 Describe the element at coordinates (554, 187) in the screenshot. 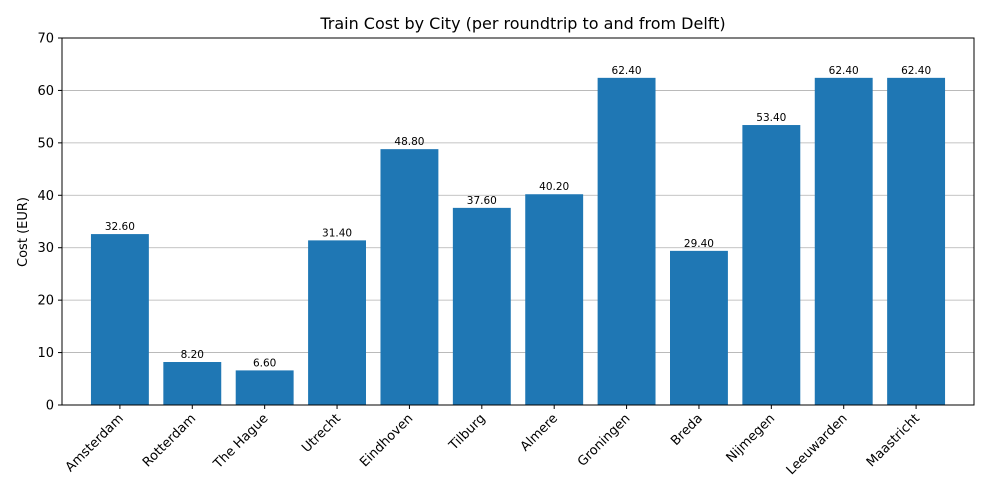

I see `bar-value-label: 40.20` at that location.